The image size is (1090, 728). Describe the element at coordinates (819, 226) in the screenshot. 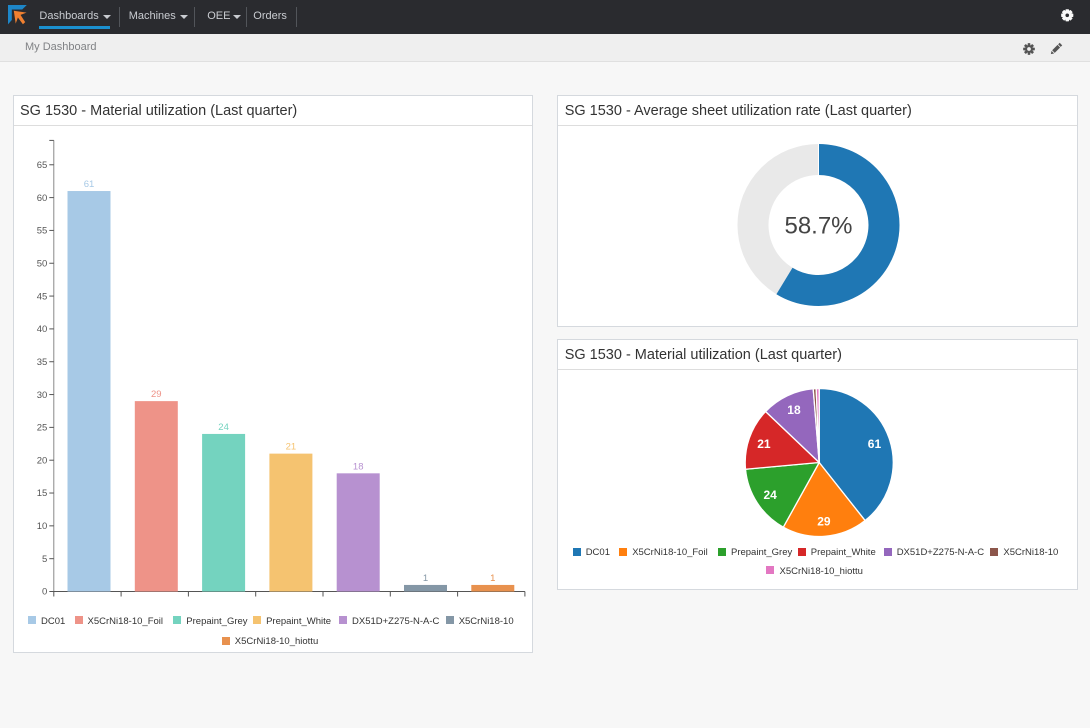

I see `svg-text: 58.7%` at that location.